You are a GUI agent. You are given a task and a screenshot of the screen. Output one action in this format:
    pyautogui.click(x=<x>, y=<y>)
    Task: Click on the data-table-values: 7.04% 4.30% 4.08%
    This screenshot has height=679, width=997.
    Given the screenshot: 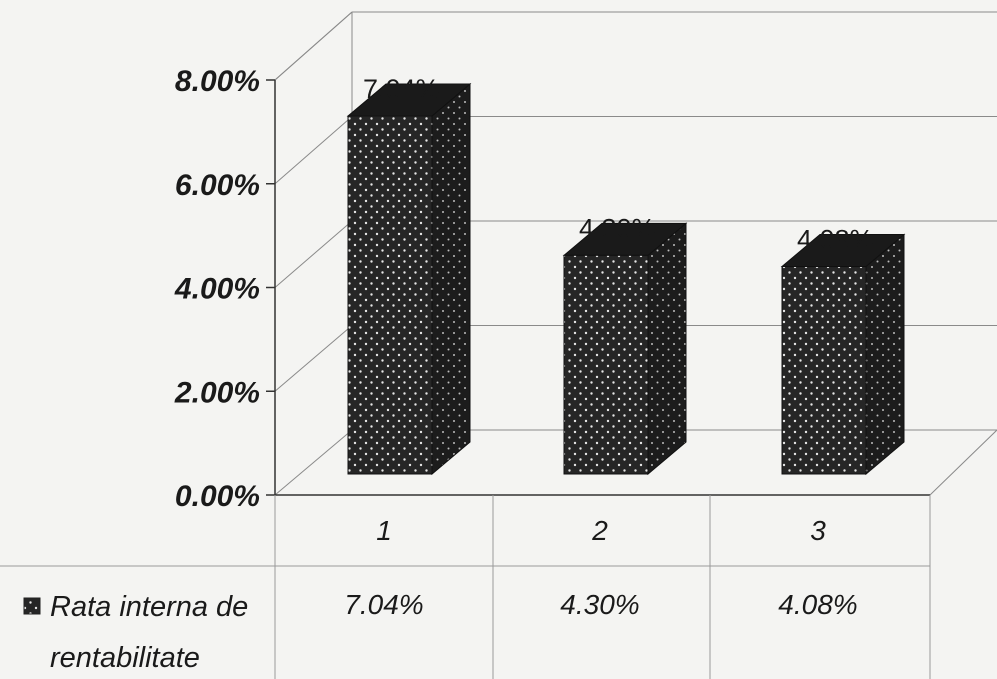 What is the action you would take?
    pyautogui.click(x=600, y=604)
    